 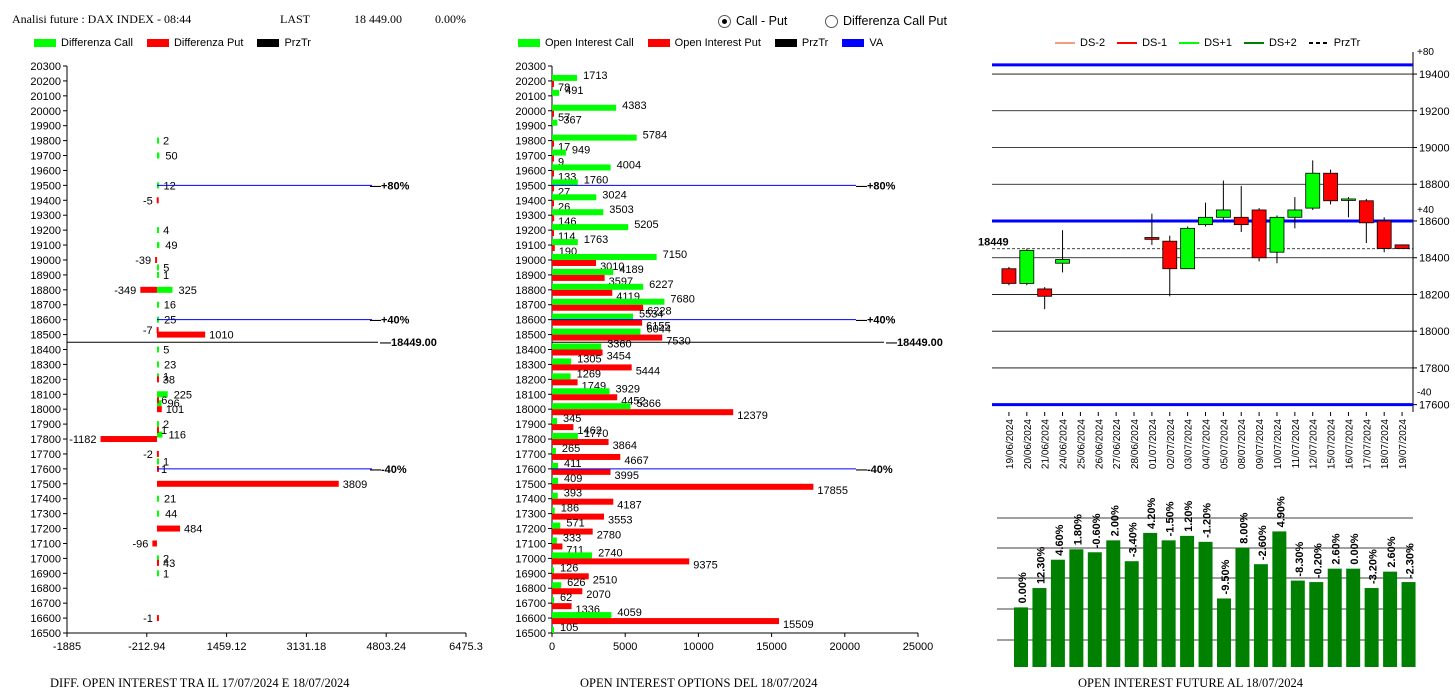 What do you see at coordinates (45, 395) in the screenshot?
I see `y-tick-label: 18100` at bounding box center [45, 395].